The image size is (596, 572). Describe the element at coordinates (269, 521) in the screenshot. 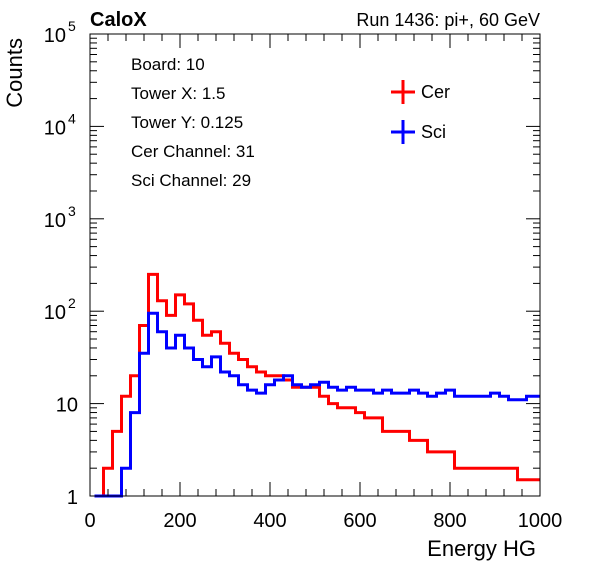

I see `x-tick-label: 400` at that location.